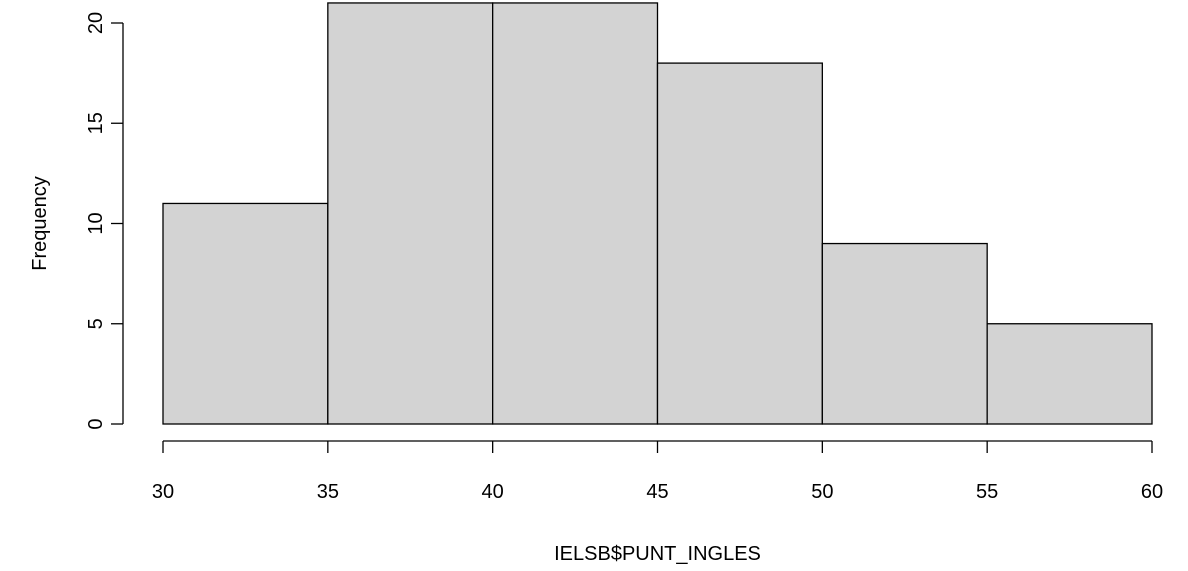 The height and width of the screenshot is (571, 1188). What do you see at coordinates (163, 492) in the screenshot?
I see `x-tick-label: 30` at bounding box center [163, 492].